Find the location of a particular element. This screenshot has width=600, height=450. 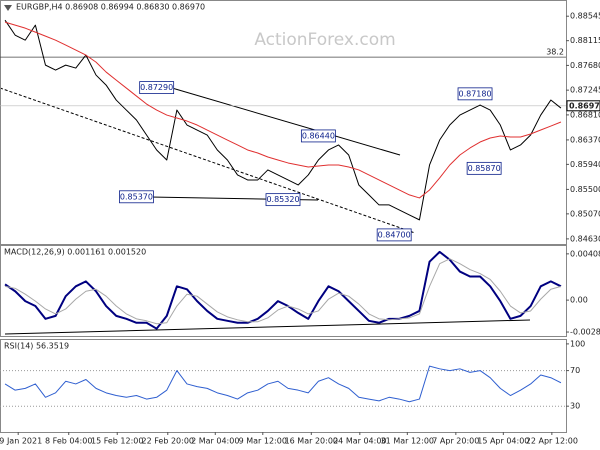

y-tick-label: 100 is located at coordinates (577, 343).